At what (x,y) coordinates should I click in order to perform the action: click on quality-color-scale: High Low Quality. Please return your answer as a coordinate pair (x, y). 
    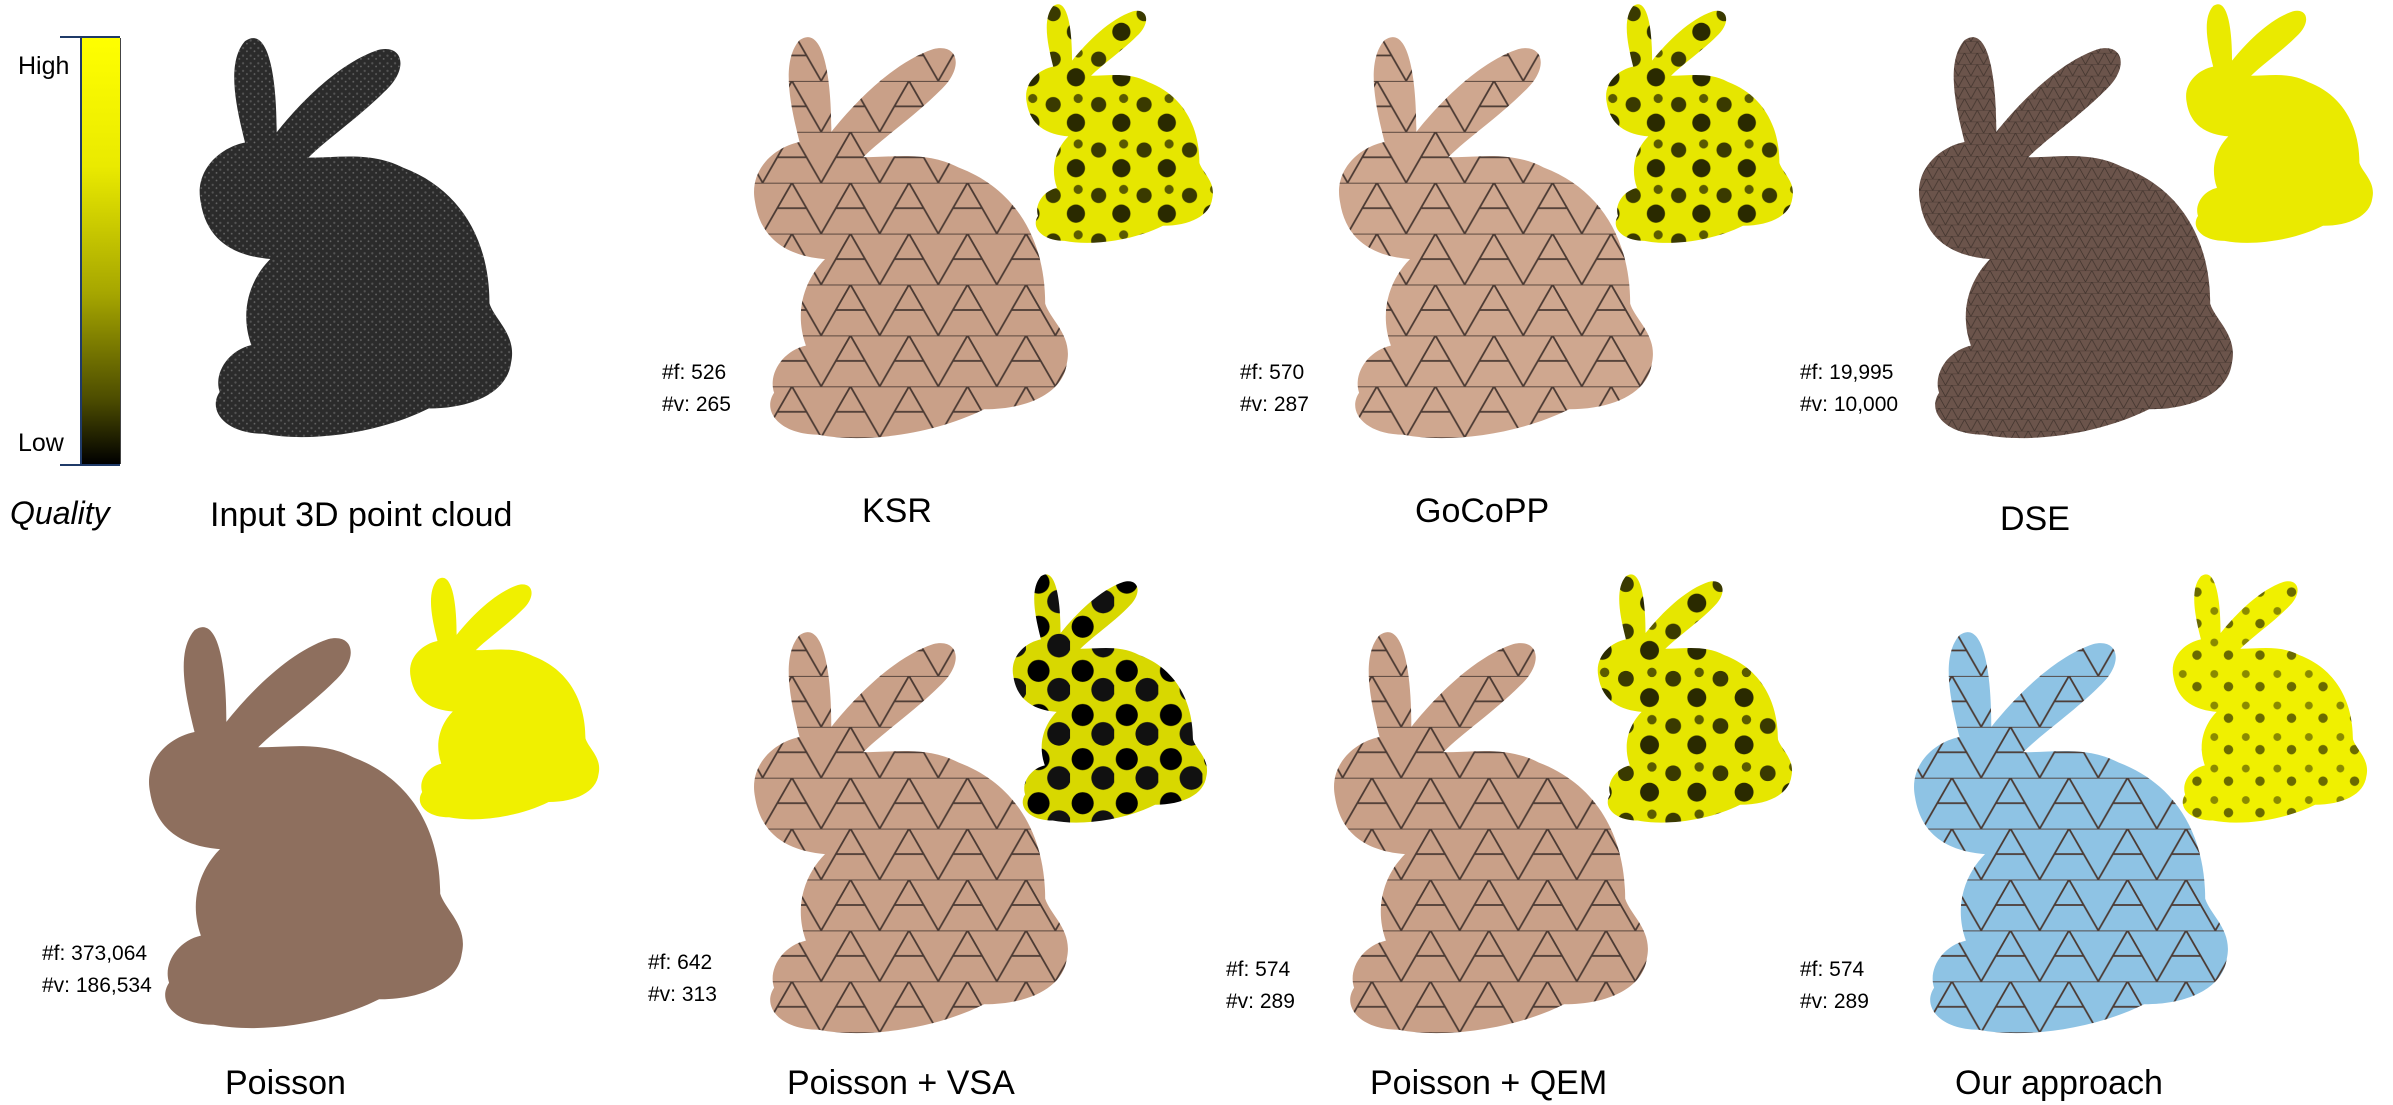
    Looking at the image, I should click on (70, 270).